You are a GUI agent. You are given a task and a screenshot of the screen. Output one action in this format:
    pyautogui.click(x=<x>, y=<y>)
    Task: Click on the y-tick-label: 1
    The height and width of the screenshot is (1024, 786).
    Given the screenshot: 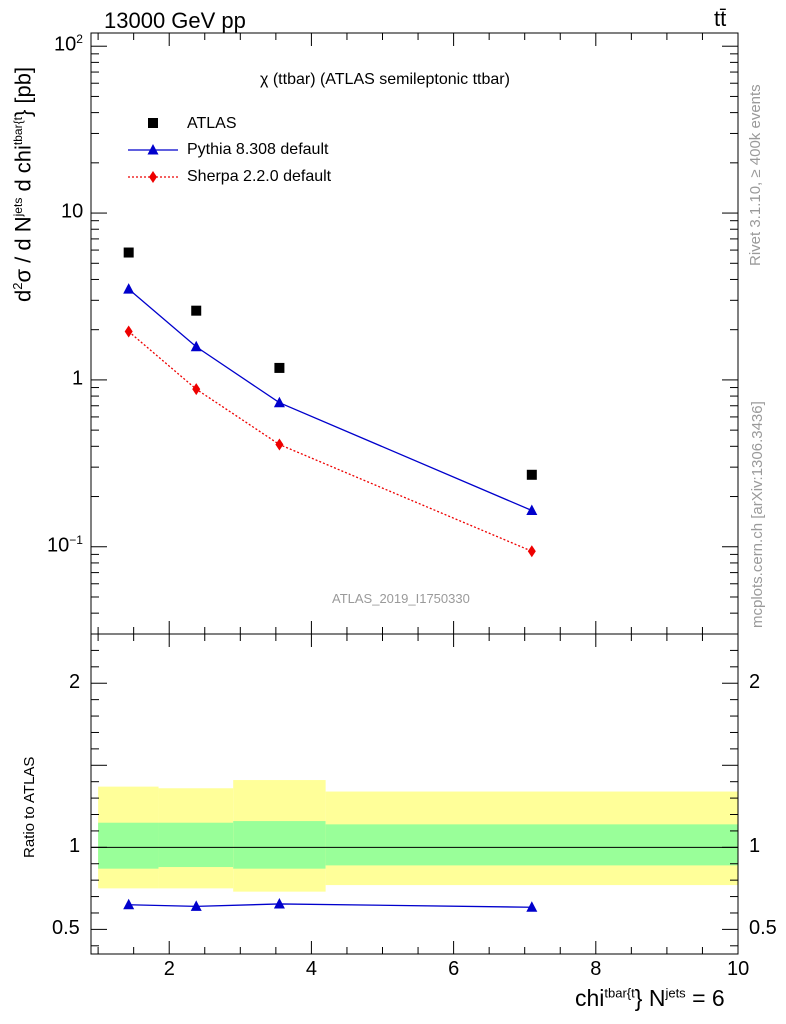 What is the action you would take?
    pyautogui.click(x=78, y=378)
    